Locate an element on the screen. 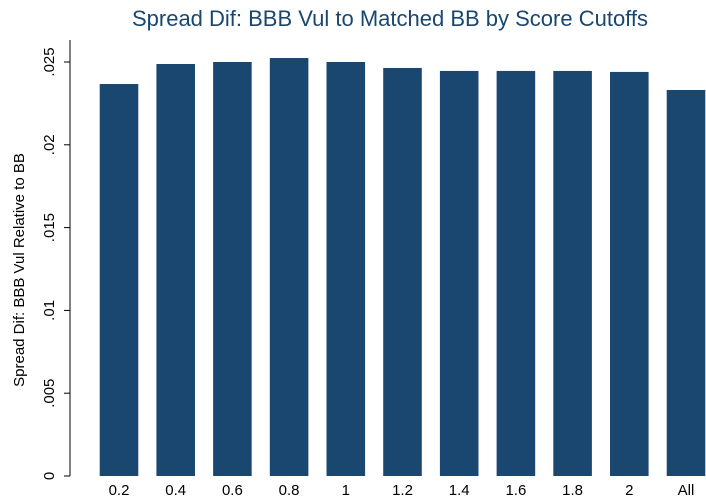  x-tick-label: All is located at coordinates (686, 490).